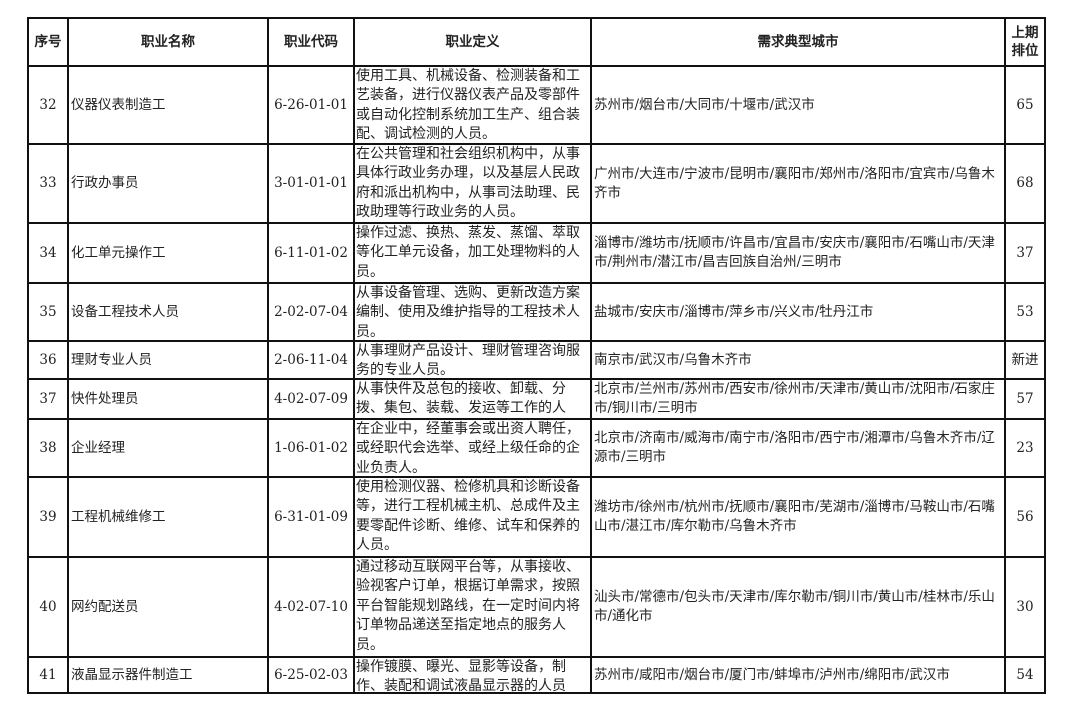 This screenshot has height=713, width=1080. I want to click on row-number: 41, so click(48, 675).